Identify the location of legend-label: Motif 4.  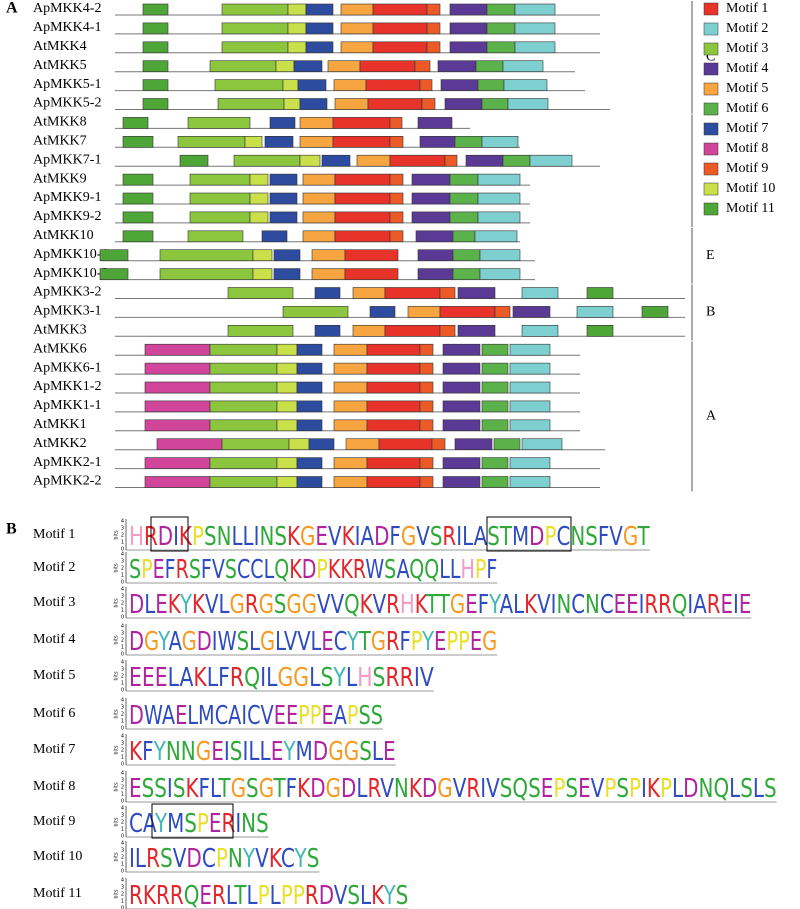
(747, 68).